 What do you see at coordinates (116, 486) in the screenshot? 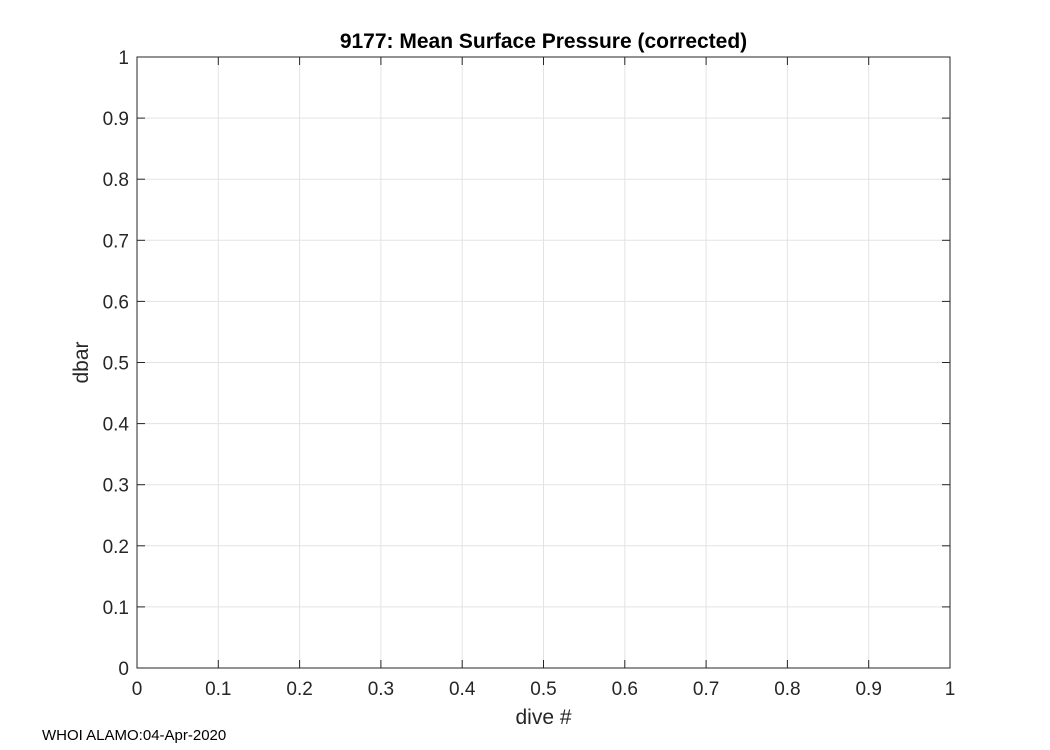
I see `y-tick-label: 0.3` at bounding box center [116, 486].